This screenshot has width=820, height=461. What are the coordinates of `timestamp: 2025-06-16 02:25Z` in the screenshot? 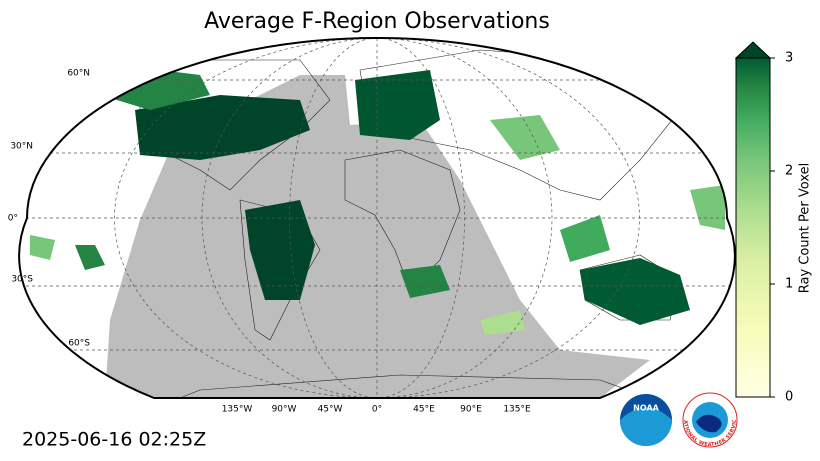 It's located at (114, 440).